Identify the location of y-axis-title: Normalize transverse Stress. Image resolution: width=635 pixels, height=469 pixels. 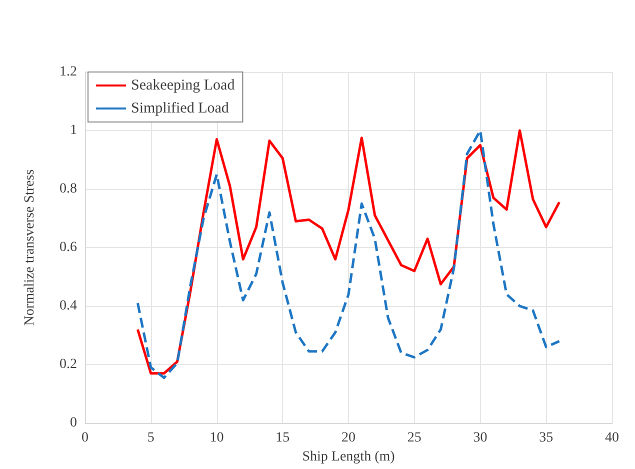
(30, 247).